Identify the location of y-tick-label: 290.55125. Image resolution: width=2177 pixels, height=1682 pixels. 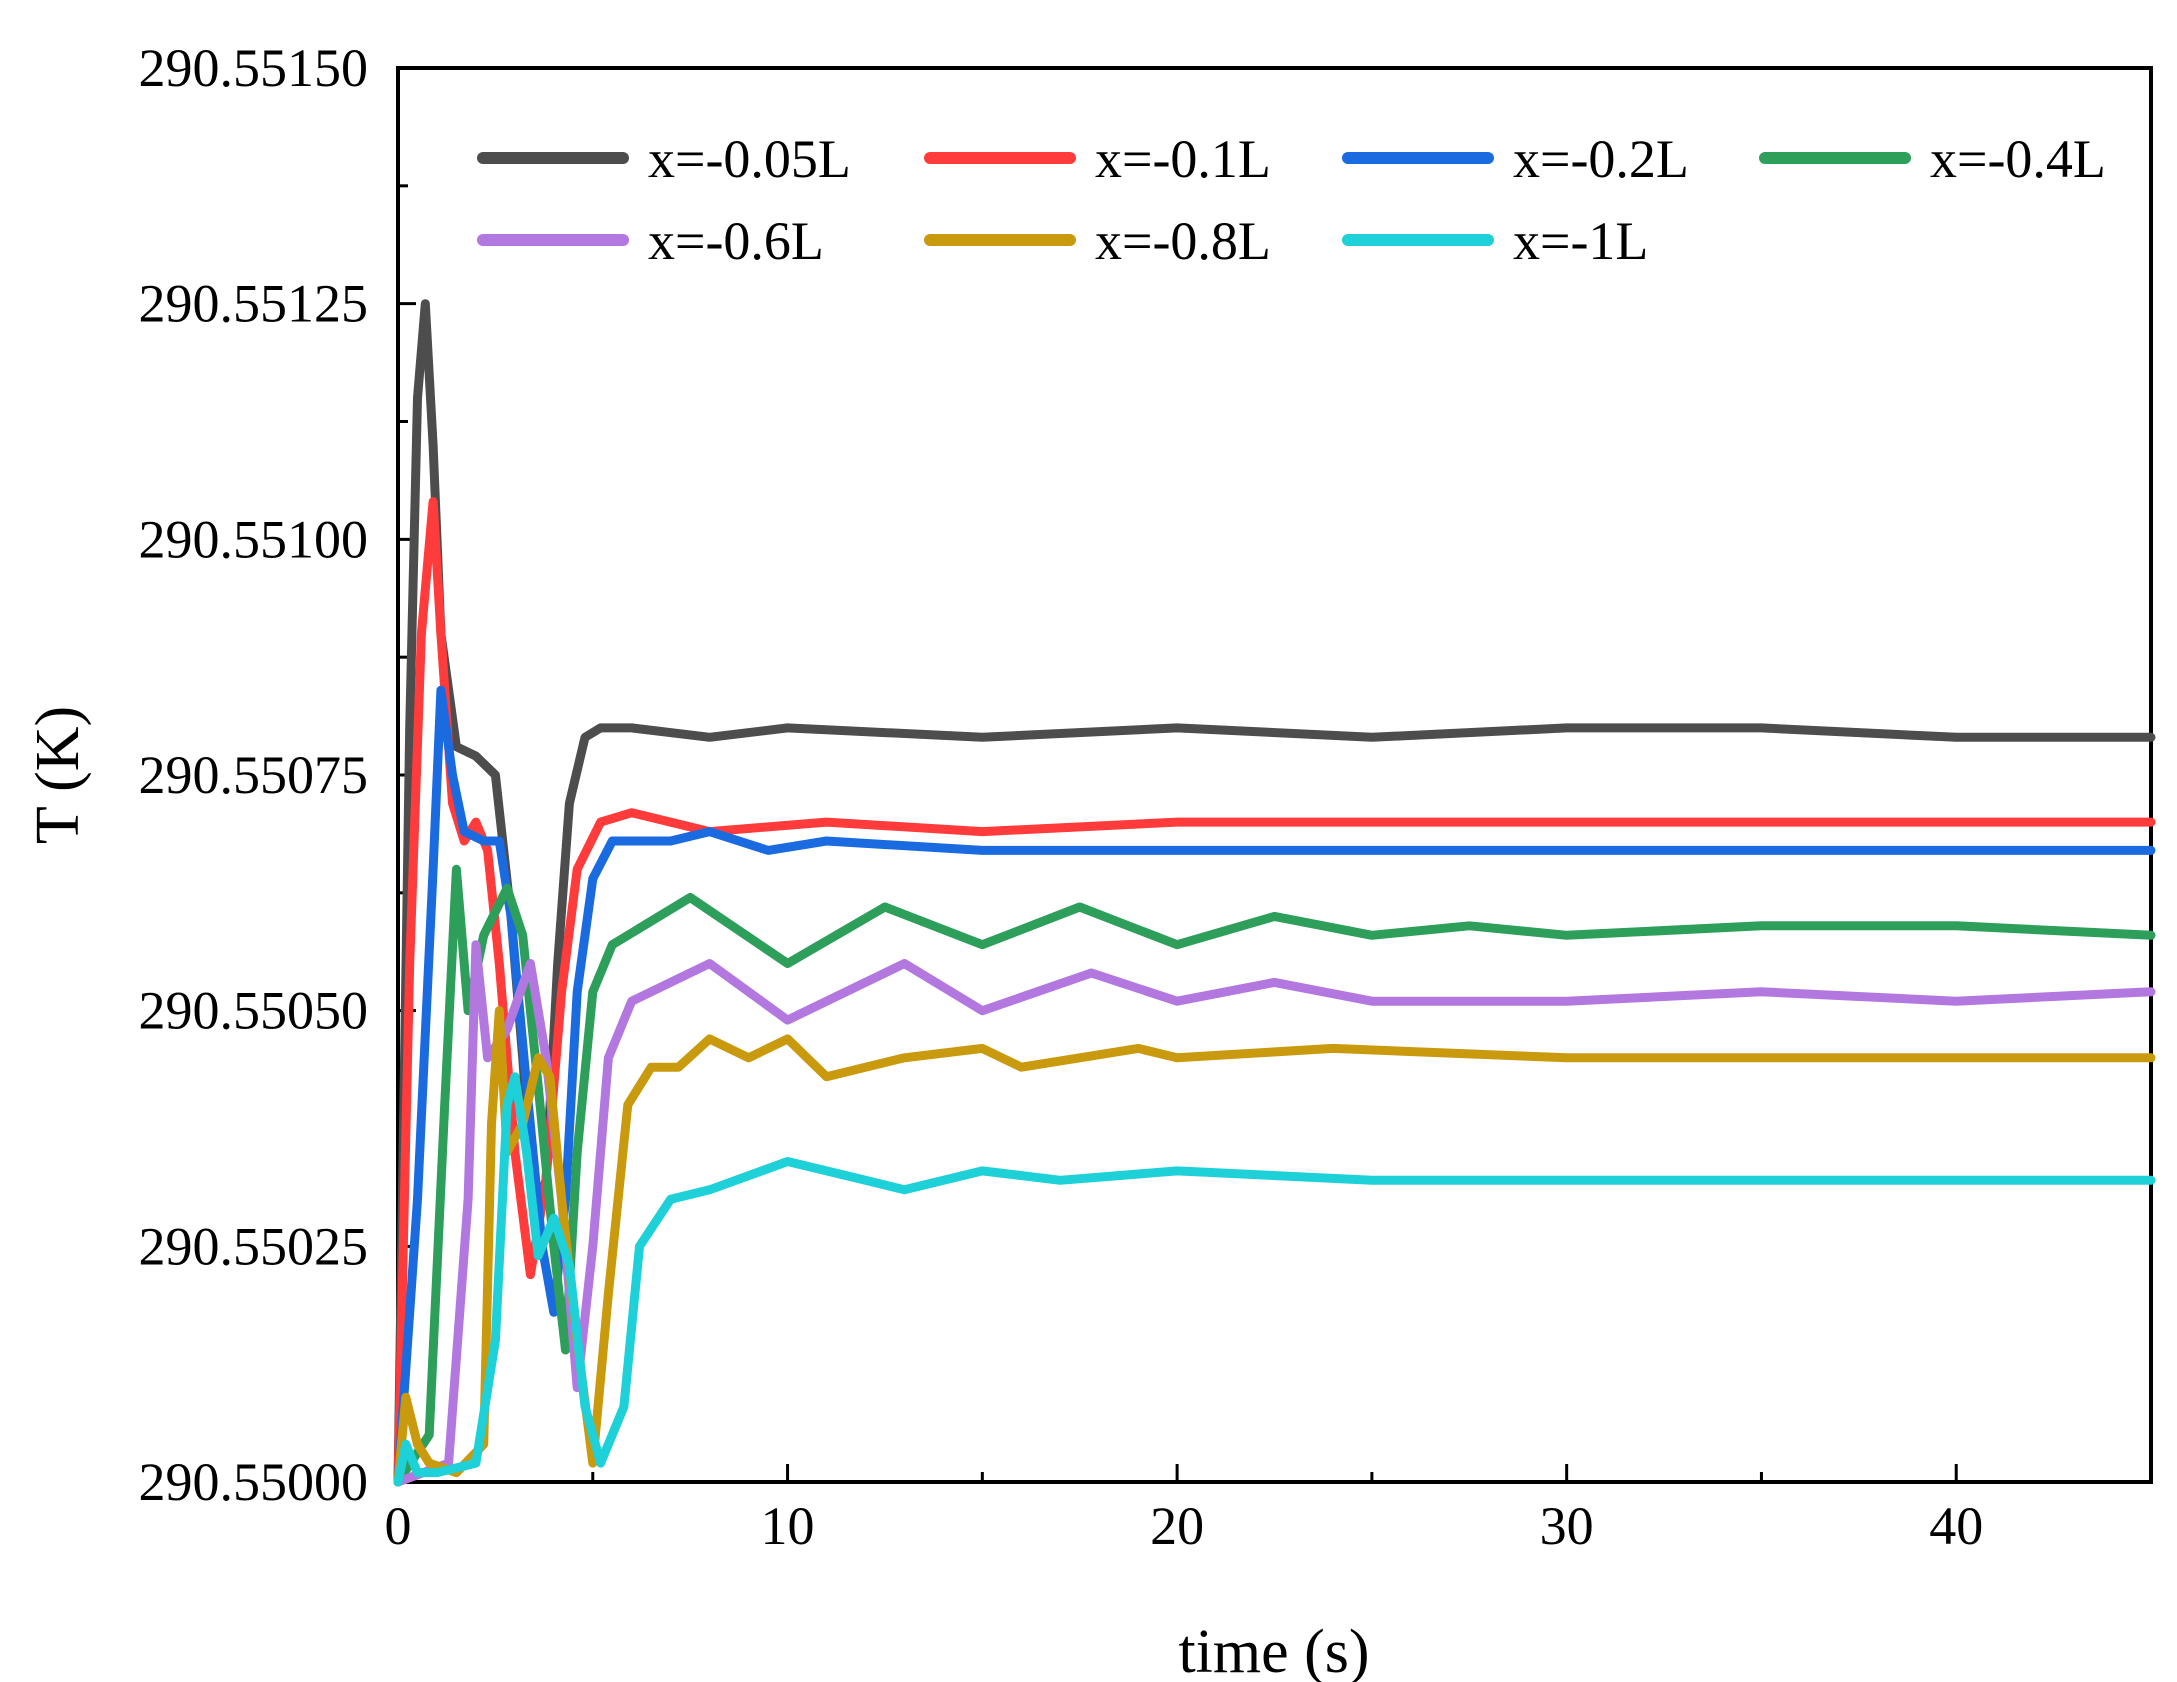
(254, 304).